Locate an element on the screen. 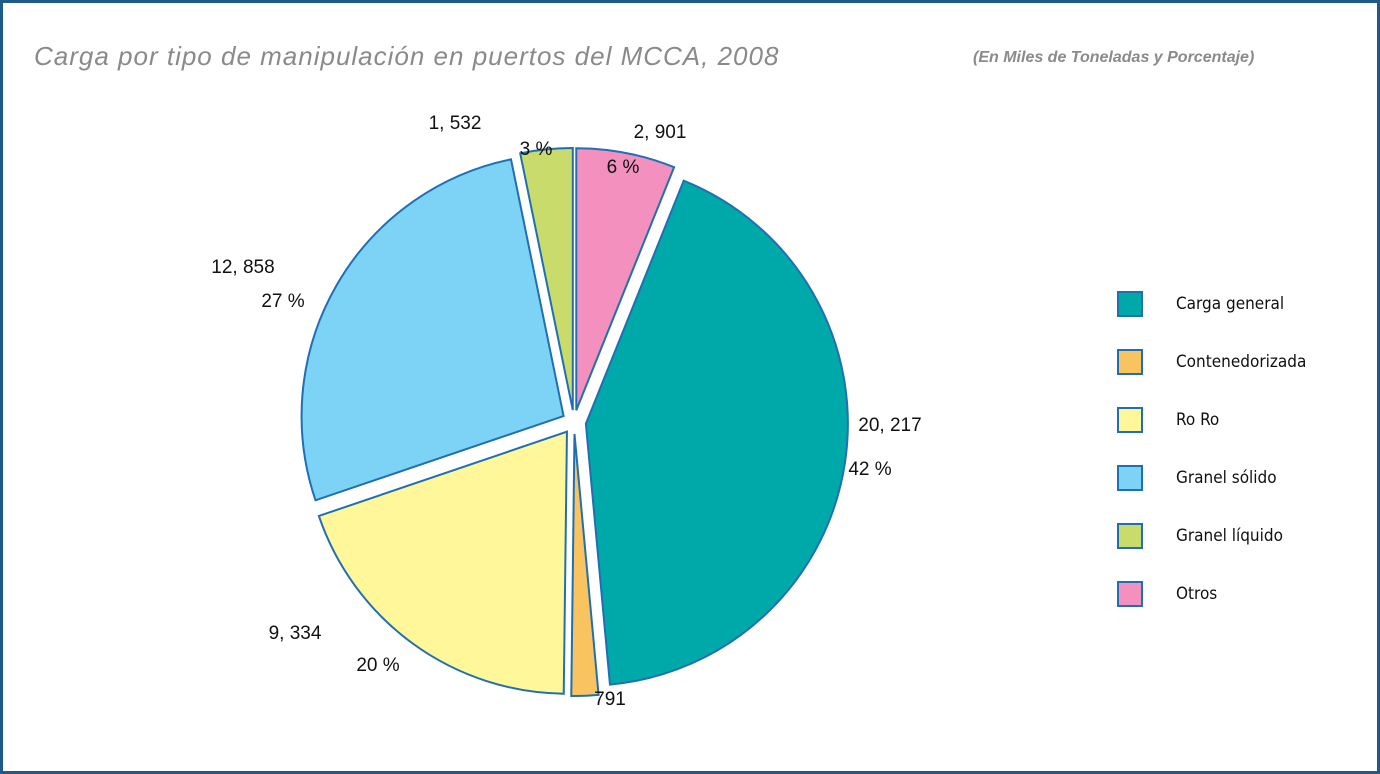 The image size is (1380, 774). value-label: 1, 532 is located at coordinates (455, 123).